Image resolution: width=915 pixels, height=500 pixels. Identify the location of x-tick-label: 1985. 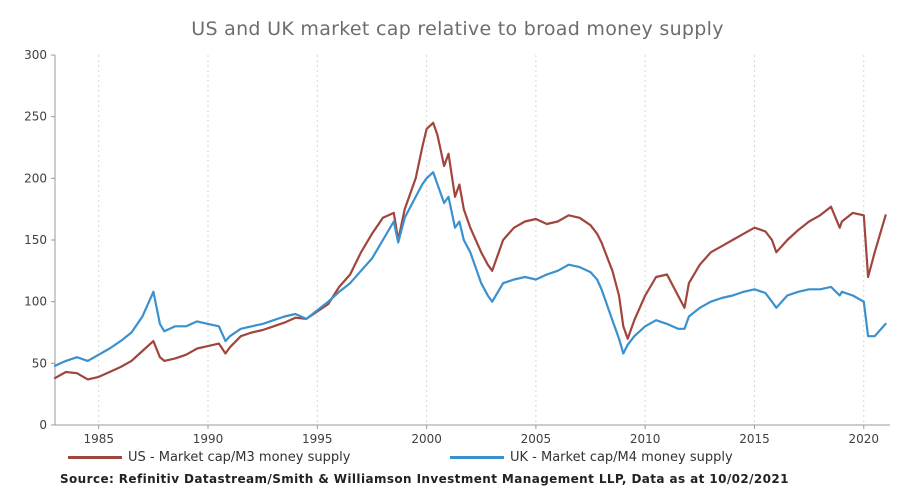
(98, 439).